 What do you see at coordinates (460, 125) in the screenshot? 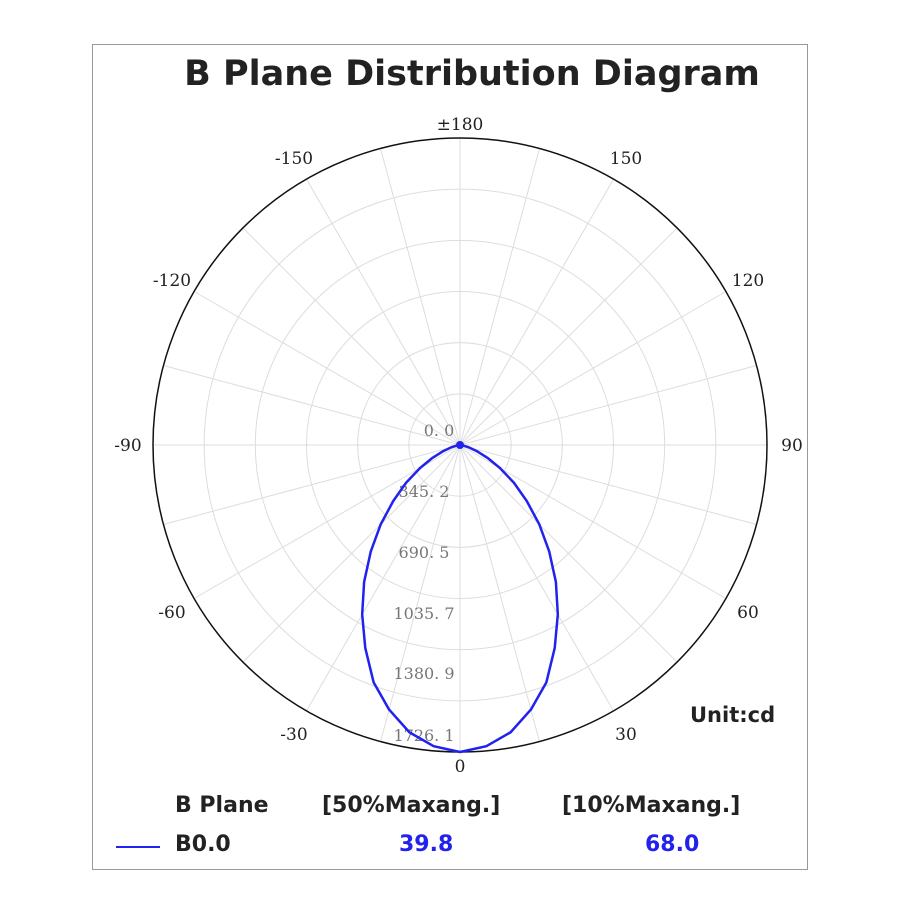
I see `angle-tick-180: ±180` at bounding box center [460, 125].